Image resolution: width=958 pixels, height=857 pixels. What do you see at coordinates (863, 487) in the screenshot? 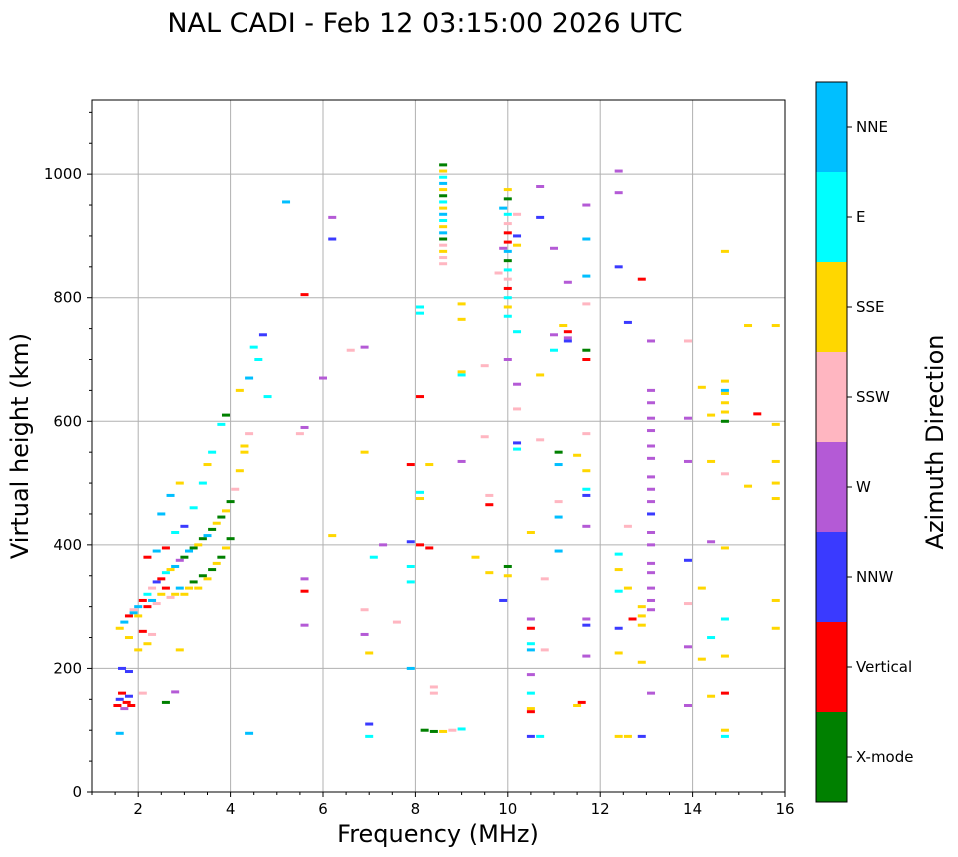
I see `colorbar-tick-label: W` at bounding box center [863, 487].